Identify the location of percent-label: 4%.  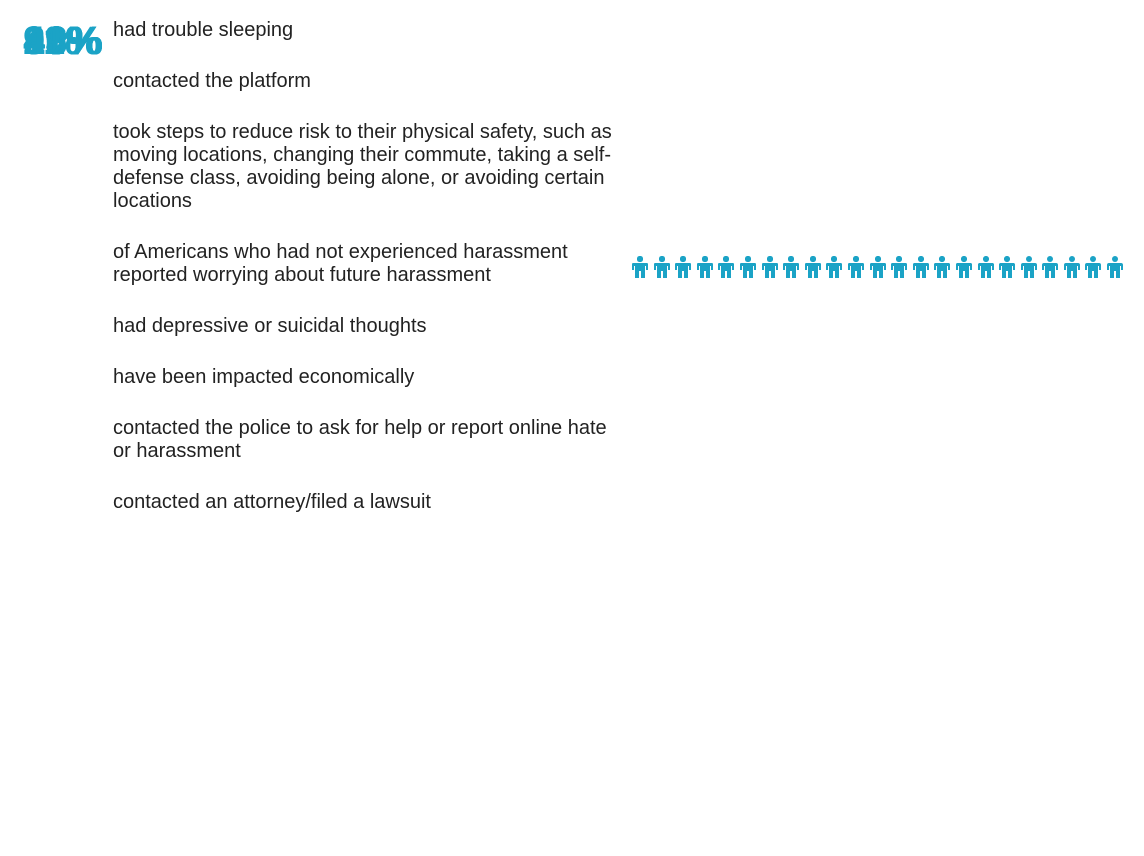
(52, 41).